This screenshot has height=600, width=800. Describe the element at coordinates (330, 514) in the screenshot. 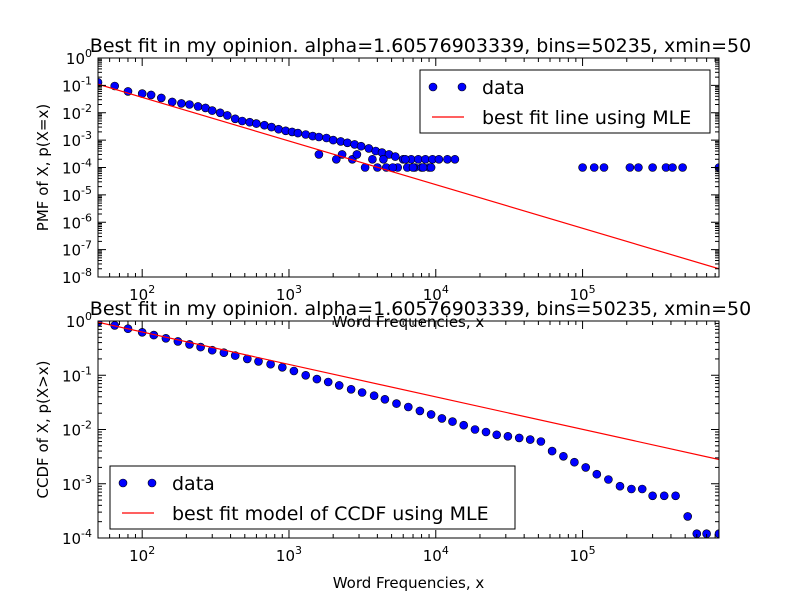

I see `legend-entry-label: best fit model of CCDF using MLE` at that location.